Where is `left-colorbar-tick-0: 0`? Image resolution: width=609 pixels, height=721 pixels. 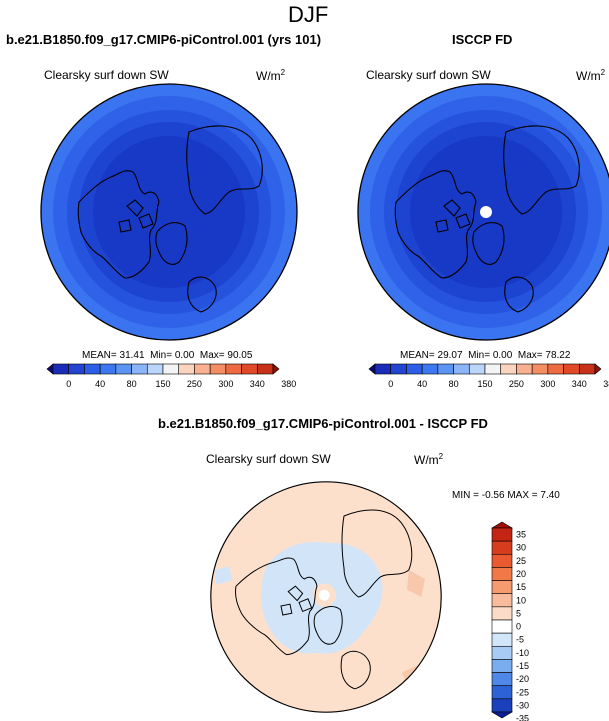 left-colorbar-tick-0: 0 is located at coordinates (68, 384).